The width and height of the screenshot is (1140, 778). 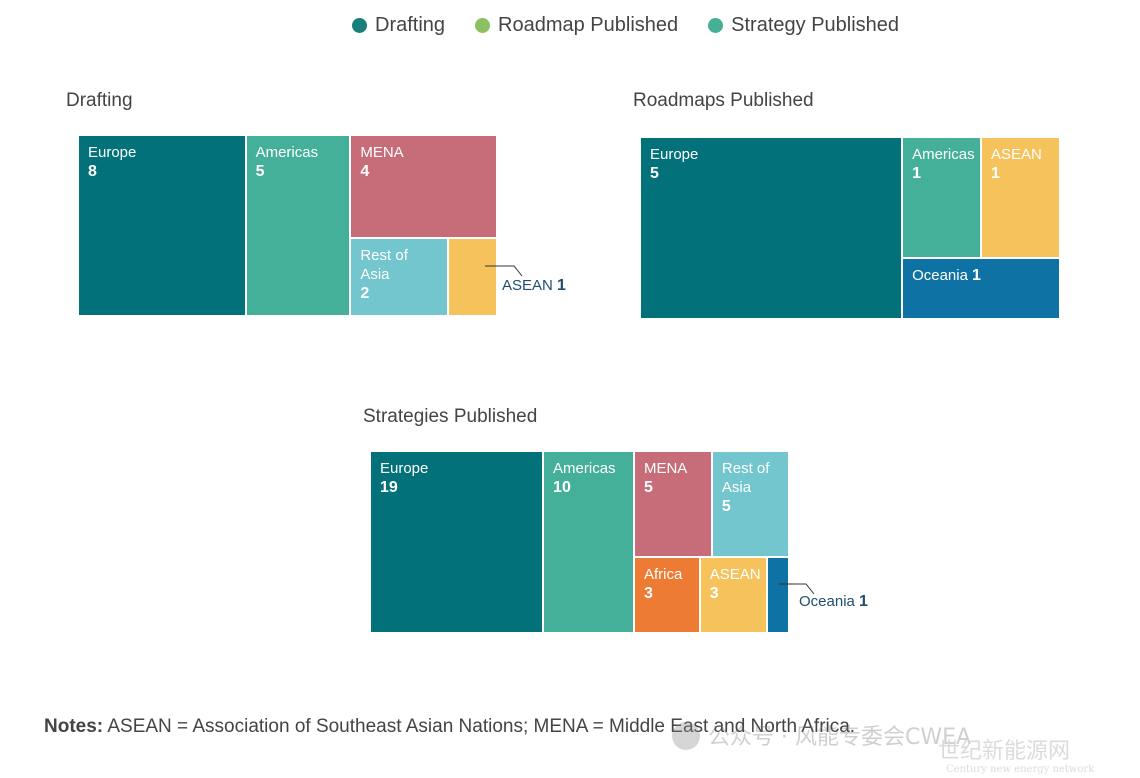 I want to click on cell-value-rest-of-asia: 2, so click(x=365, y=294).